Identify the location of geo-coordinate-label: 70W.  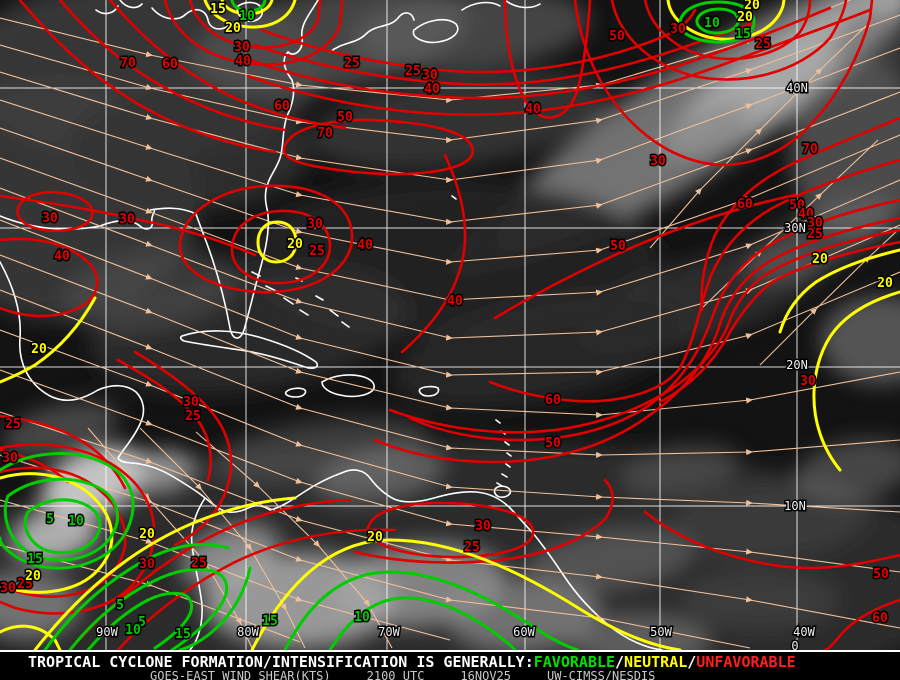
(389, 632).